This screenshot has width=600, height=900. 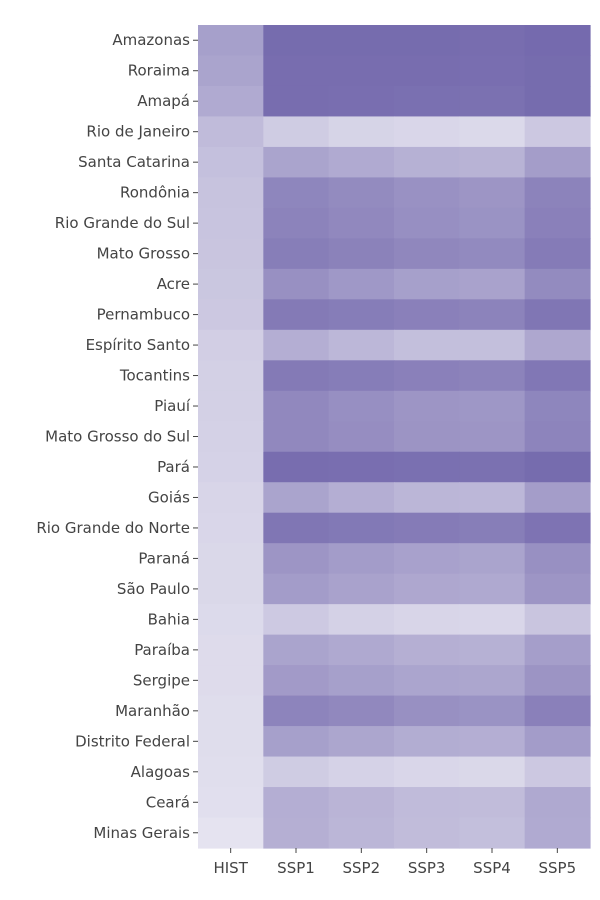 What do you see at coordinates (427, 528) in the screenshot?
I see `heatmap-cell-rio-grande-do-norte-ssp3` at bounding box center [427, 528].